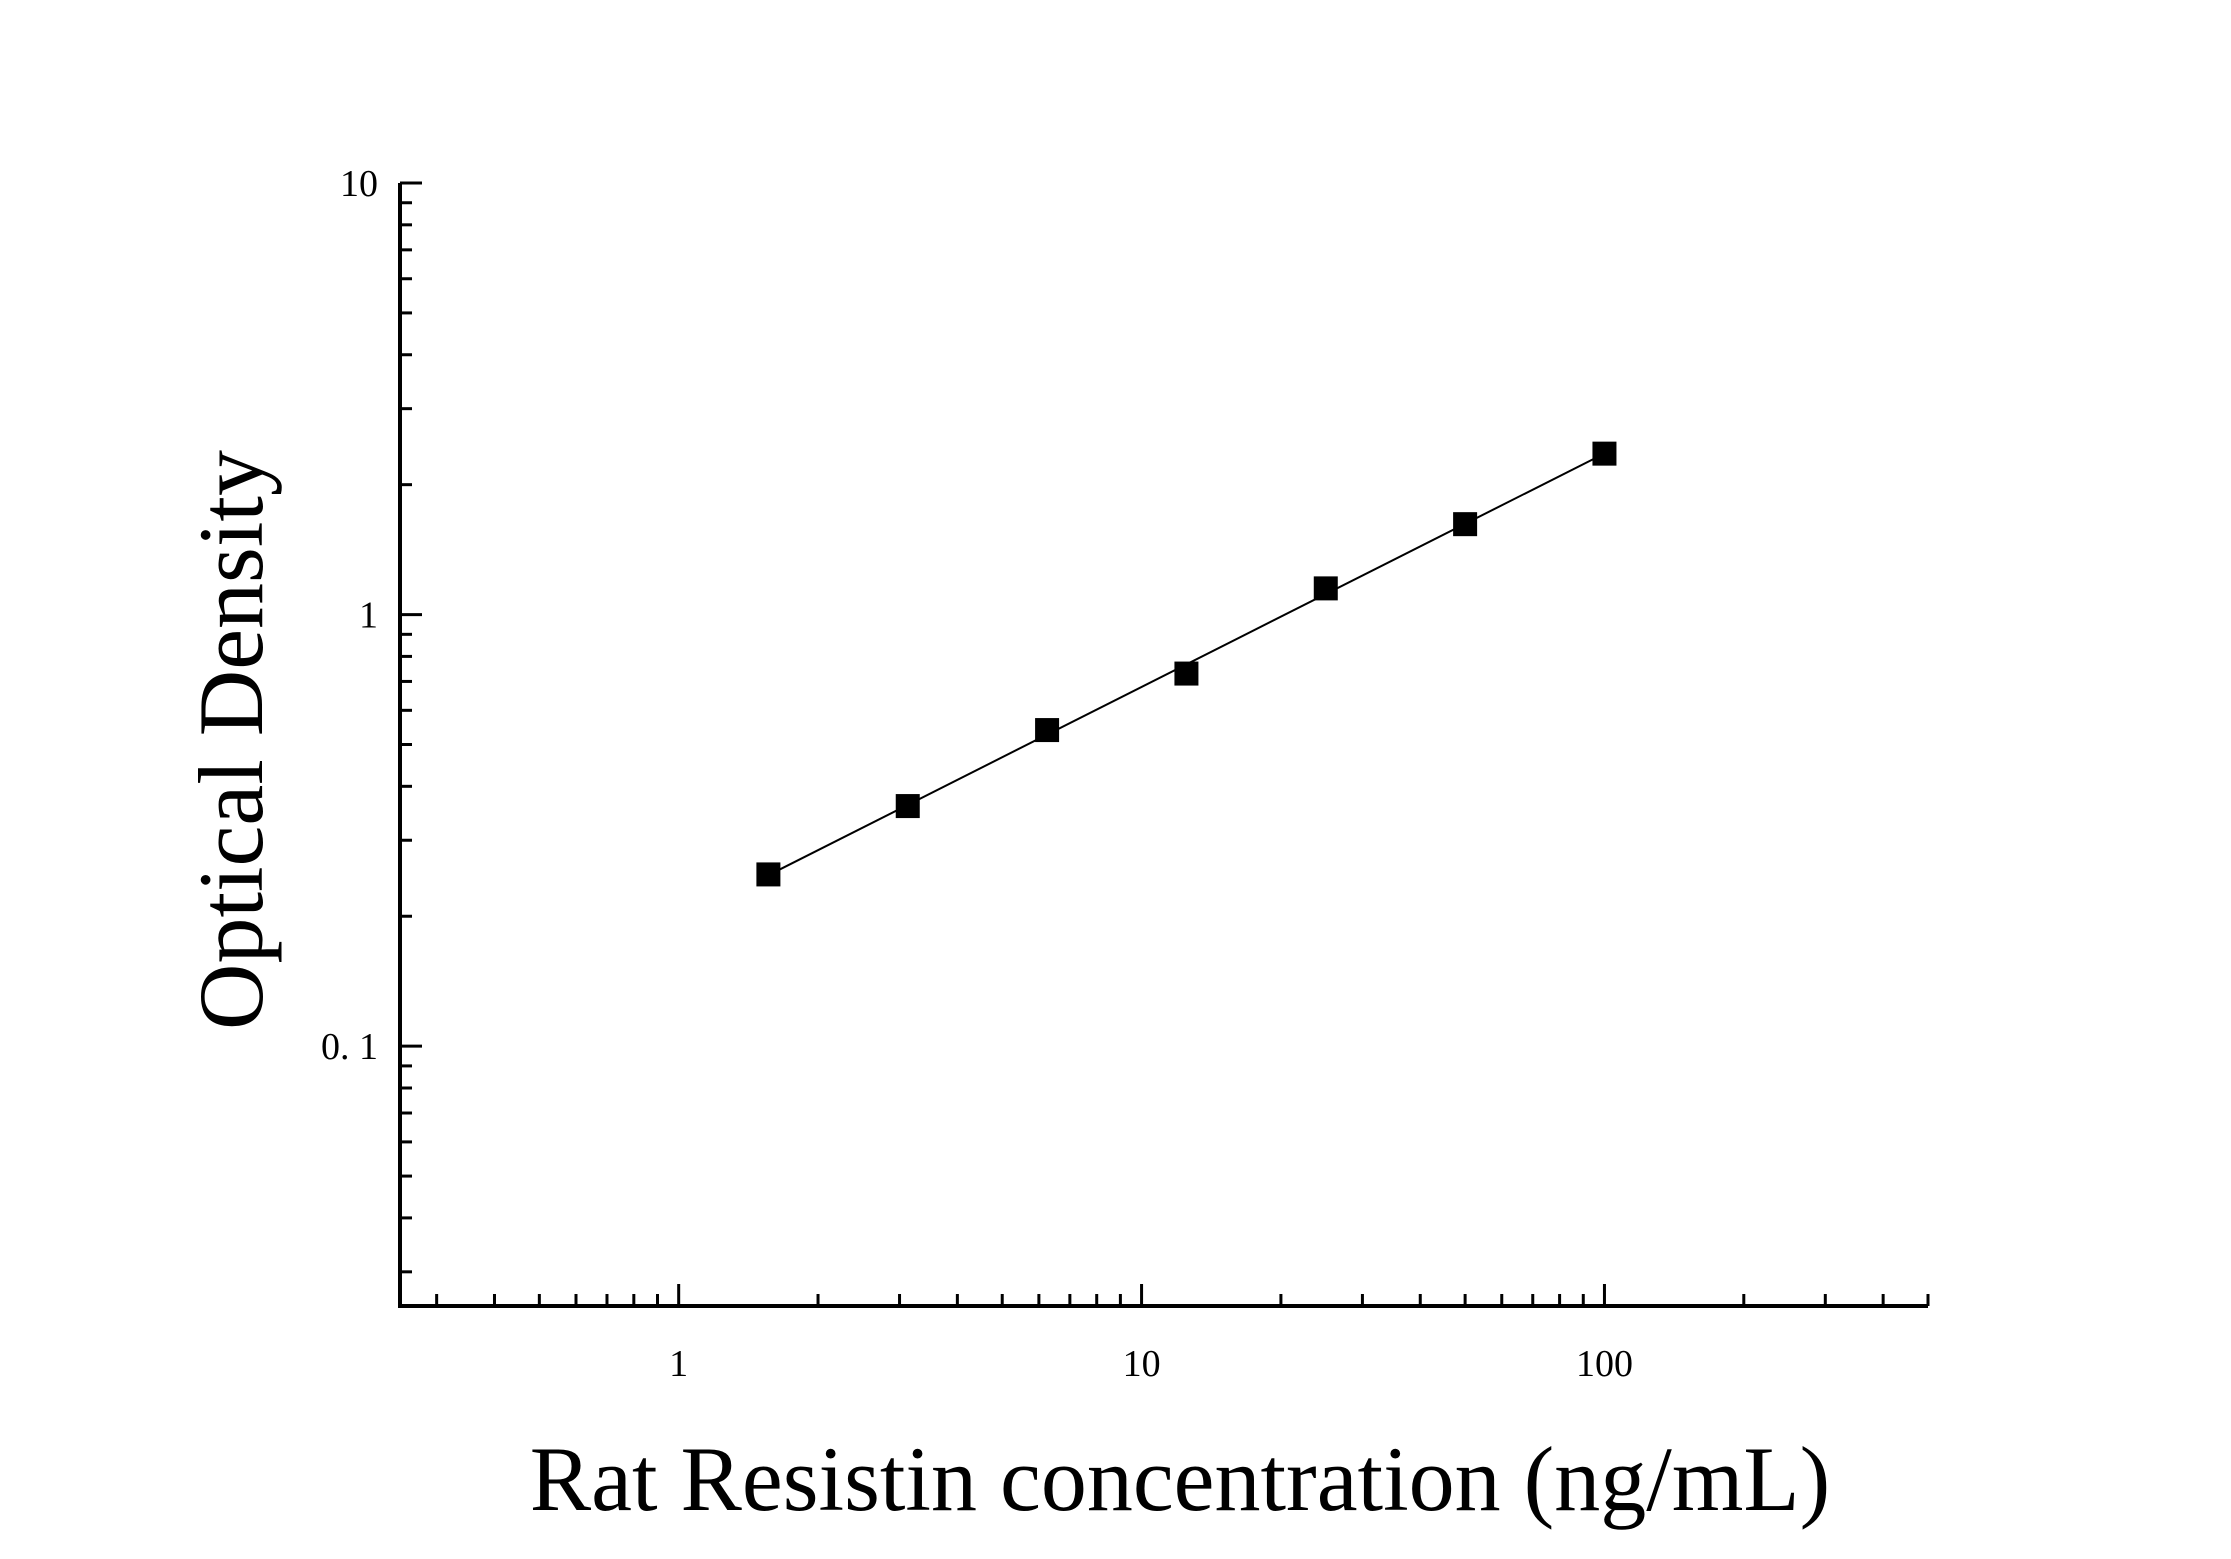 The height and width of the screenshot is (1559, 2231). I want to click on x-tick-label: 10, so click(1142, 1364).